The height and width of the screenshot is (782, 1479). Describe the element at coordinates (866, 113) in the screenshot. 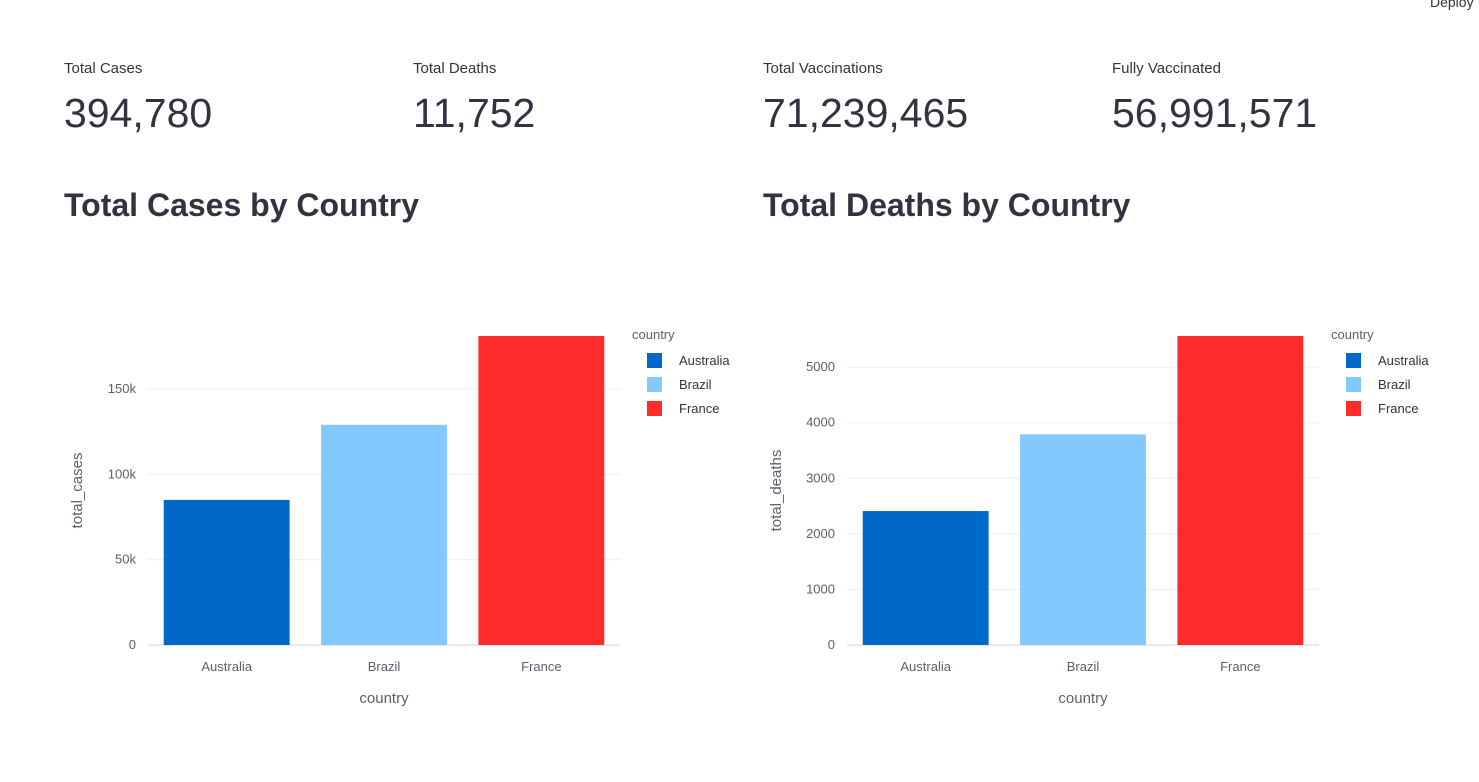

I see `metric-value: 71,239,465` at that location.